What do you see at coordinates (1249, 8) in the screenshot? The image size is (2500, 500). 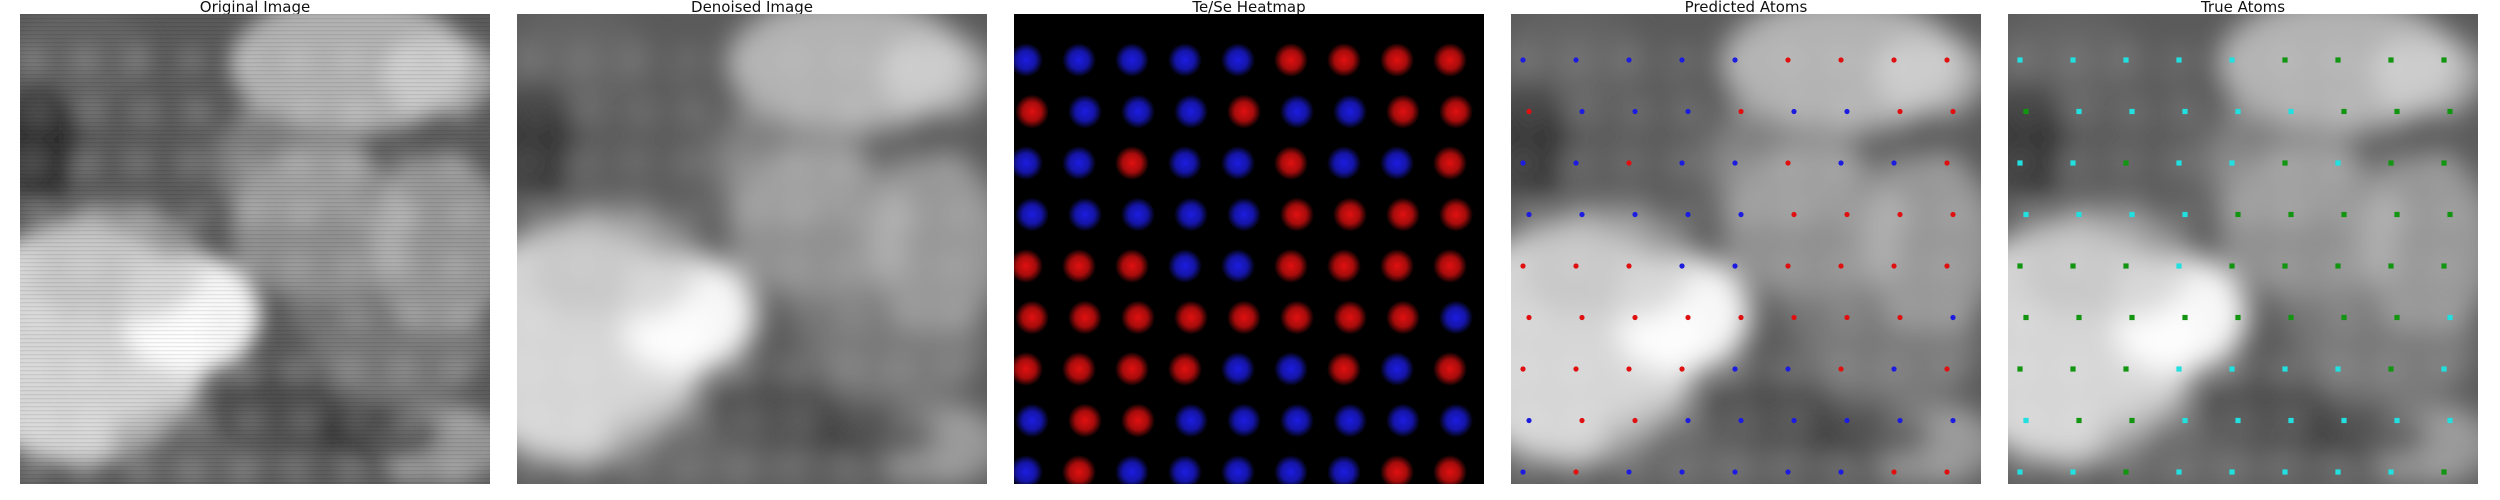 I see `panel-title: Te/Se Heatmap` at bounding box center [1249, 8].